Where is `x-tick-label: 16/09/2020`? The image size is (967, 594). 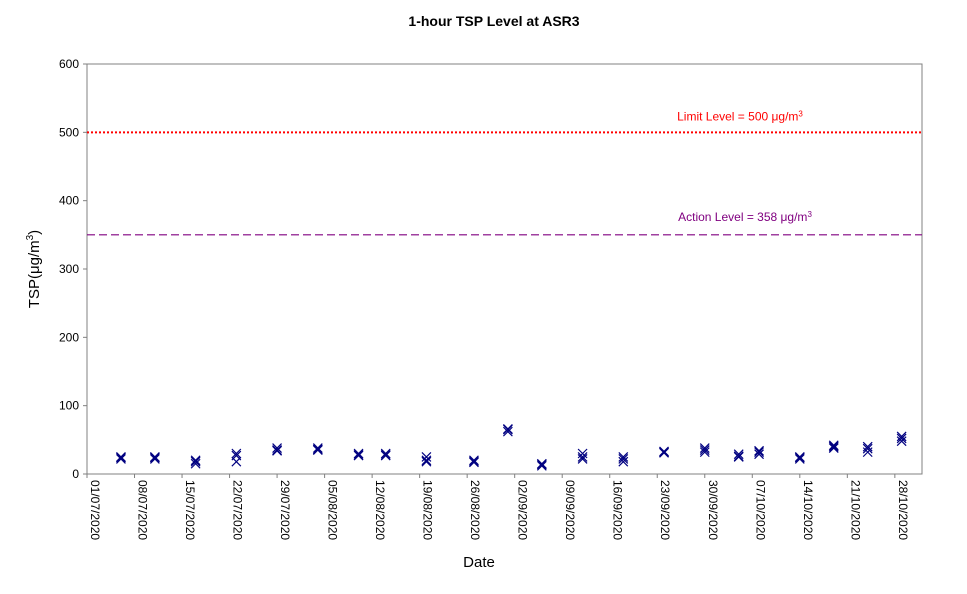
x-tick-label: 16/09/2020 is located at coordinates (618, 510).